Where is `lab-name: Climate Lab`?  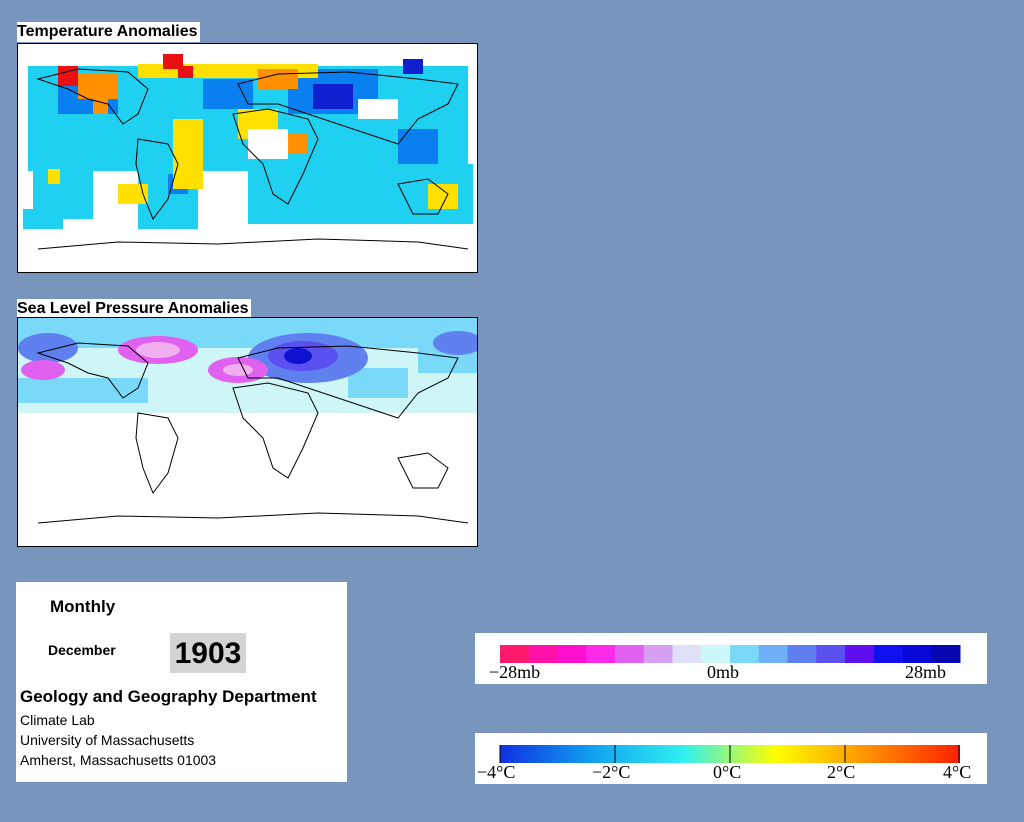
lab-name: Climate Lab is located at coordinates (57, 720).